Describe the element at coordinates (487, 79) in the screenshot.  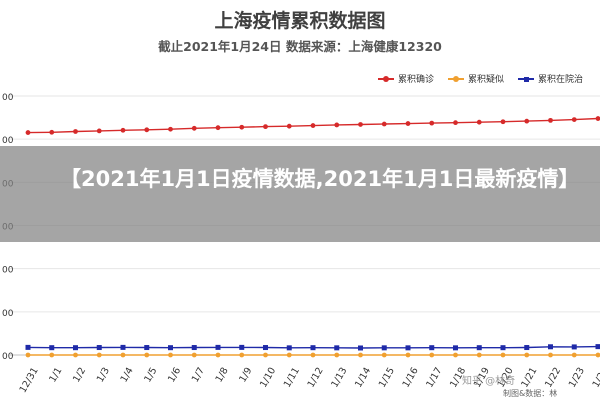
I see `chart-legend: 累积确诊 累积疑似 累积在院治` at that location.